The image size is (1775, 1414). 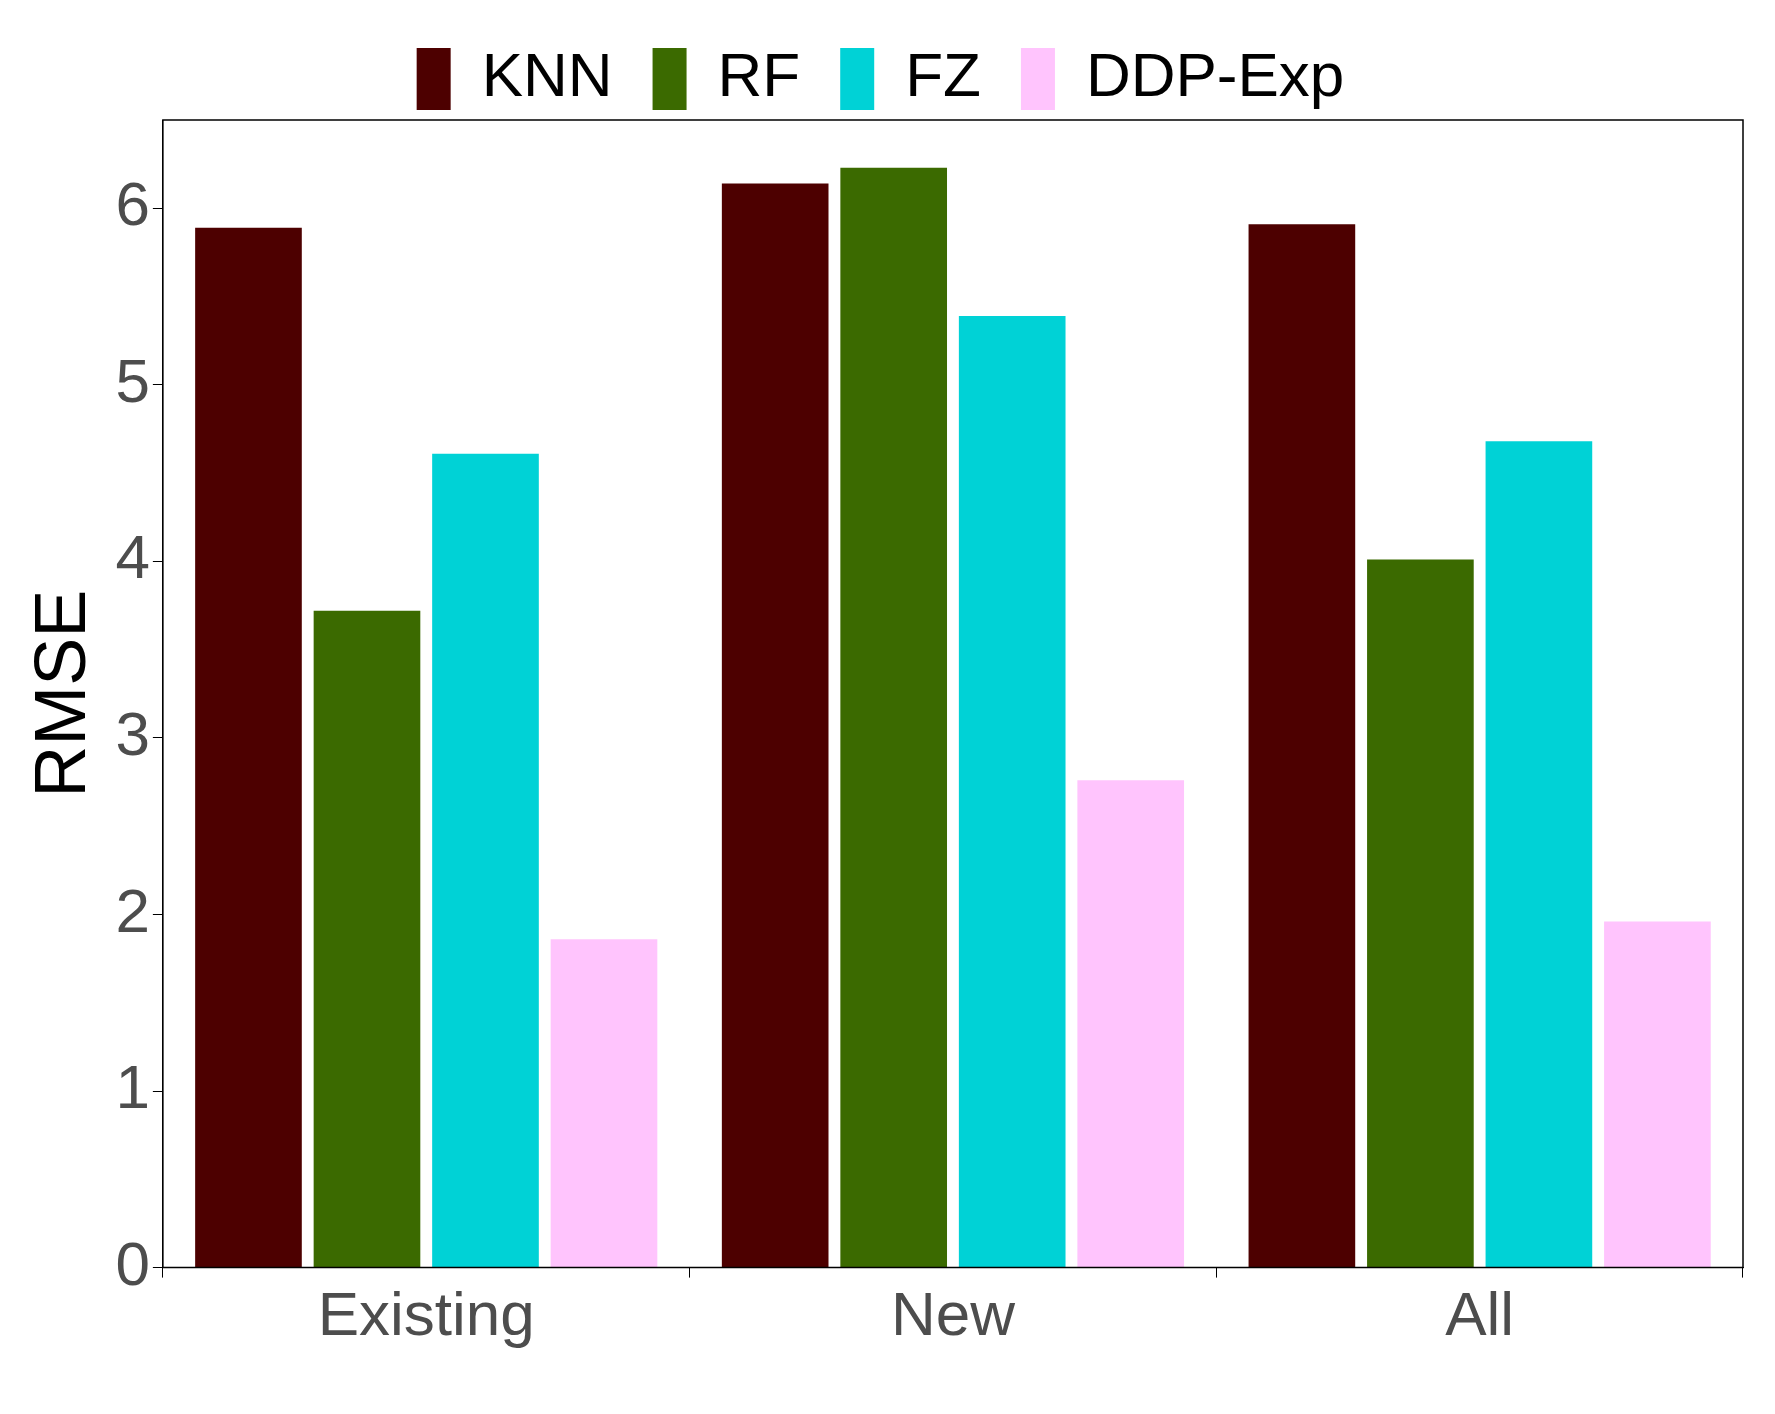 What do you see at coordinates (132, 910) in the screenshot?
I see `y-tick-label: 2` at bounding box center [132, 910].